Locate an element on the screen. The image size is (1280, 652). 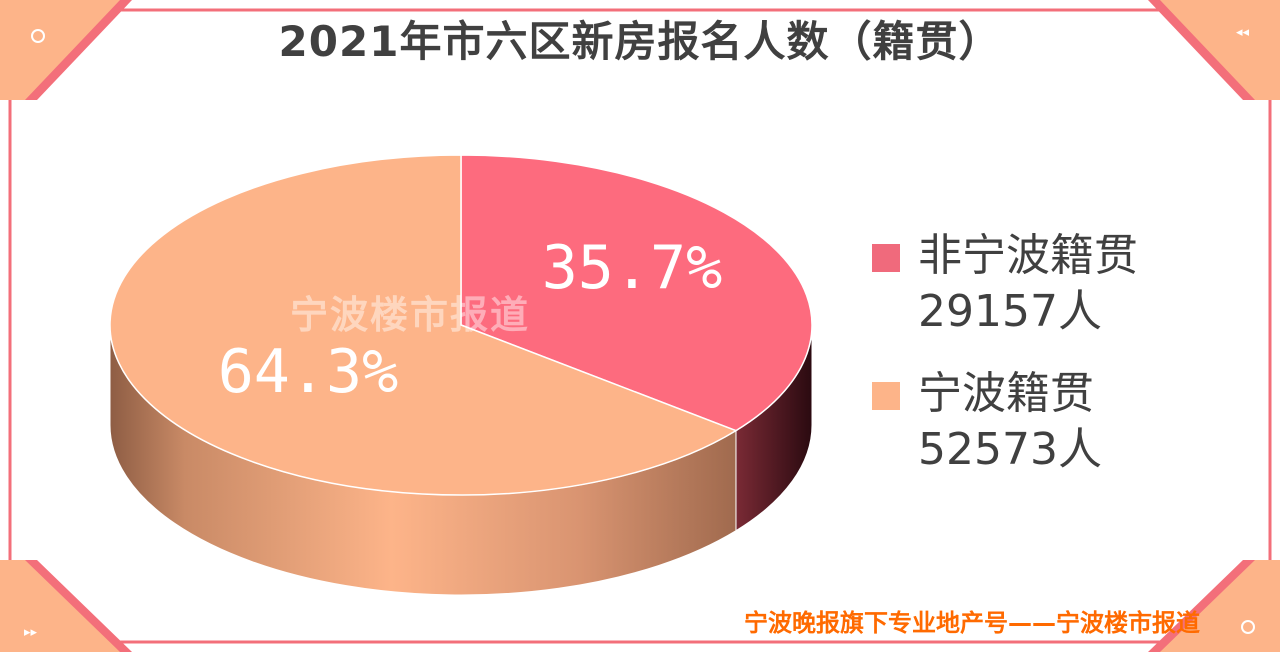
pie-data-label-1: 64.3% is located at coordinates (308, 372).